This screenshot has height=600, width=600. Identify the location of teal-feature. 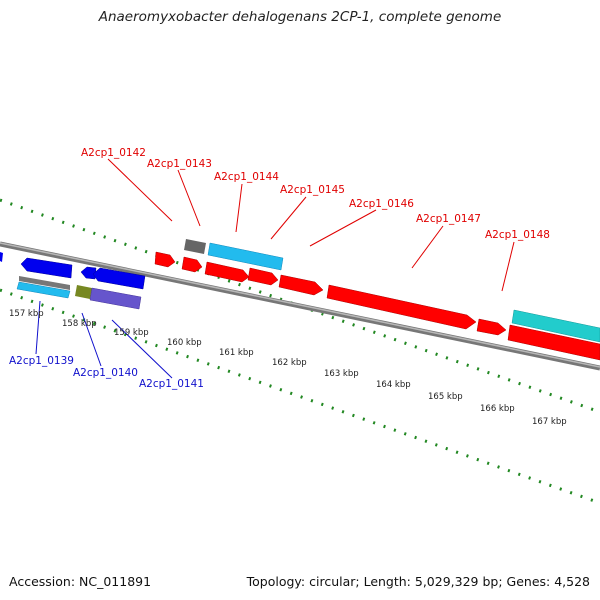
(555, 326).